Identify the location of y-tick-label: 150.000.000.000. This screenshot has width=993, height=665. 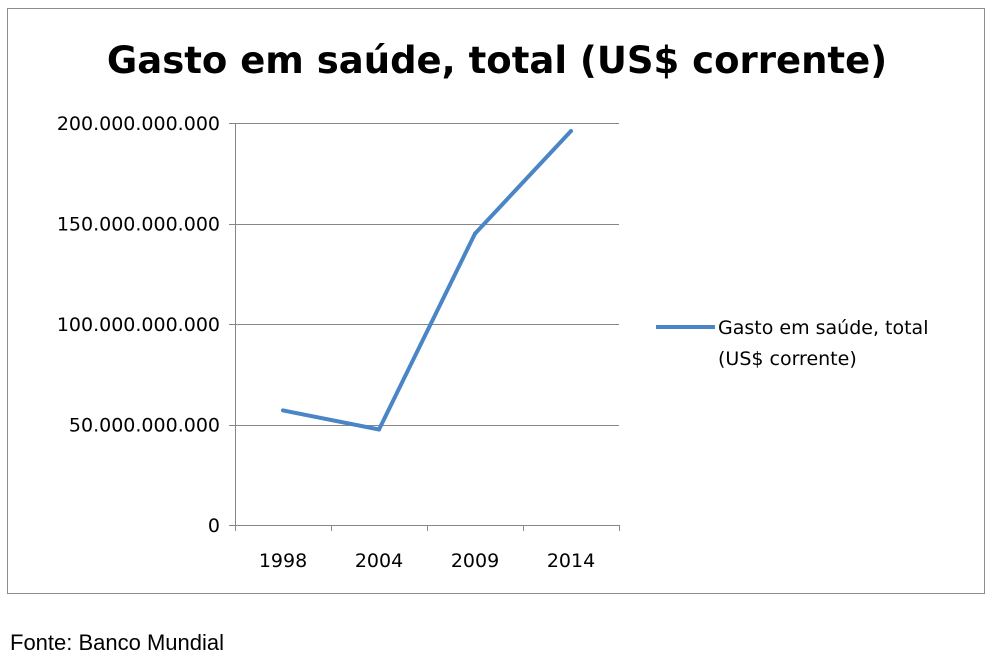
(138, 225).